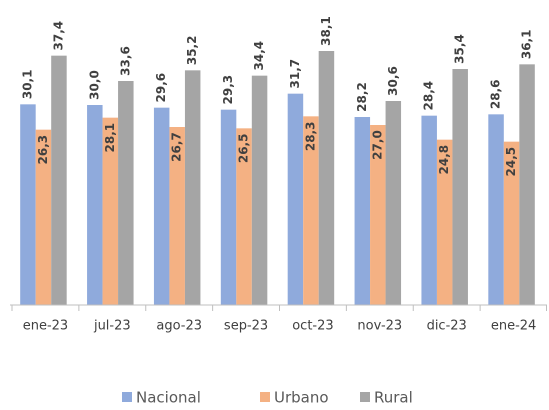  What do you see at coordinates (179, 326) in the screenshot?
I see `x-tick-label: ago-23` at bounding box center [179, 326].